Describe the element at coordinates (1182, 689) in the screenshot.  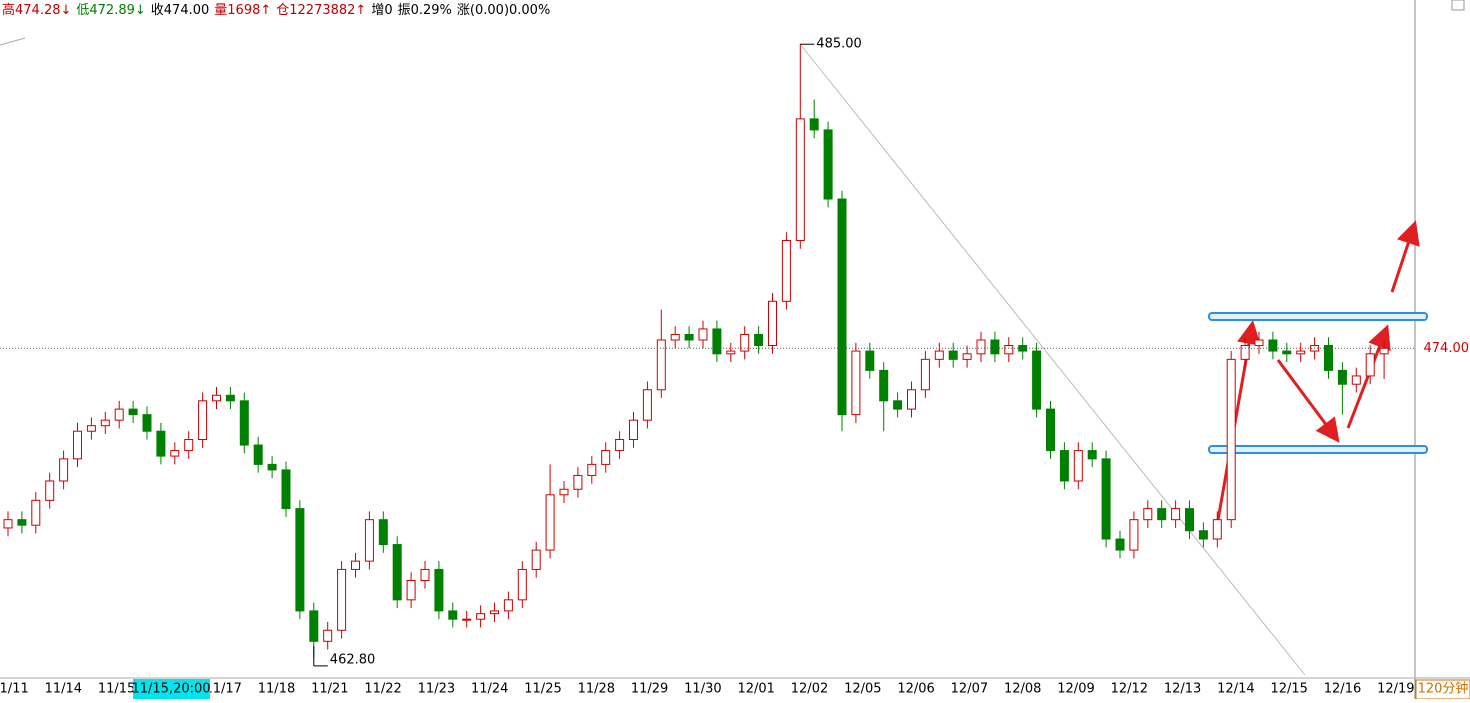
I see `x-tick-label: 12/13` at that location.